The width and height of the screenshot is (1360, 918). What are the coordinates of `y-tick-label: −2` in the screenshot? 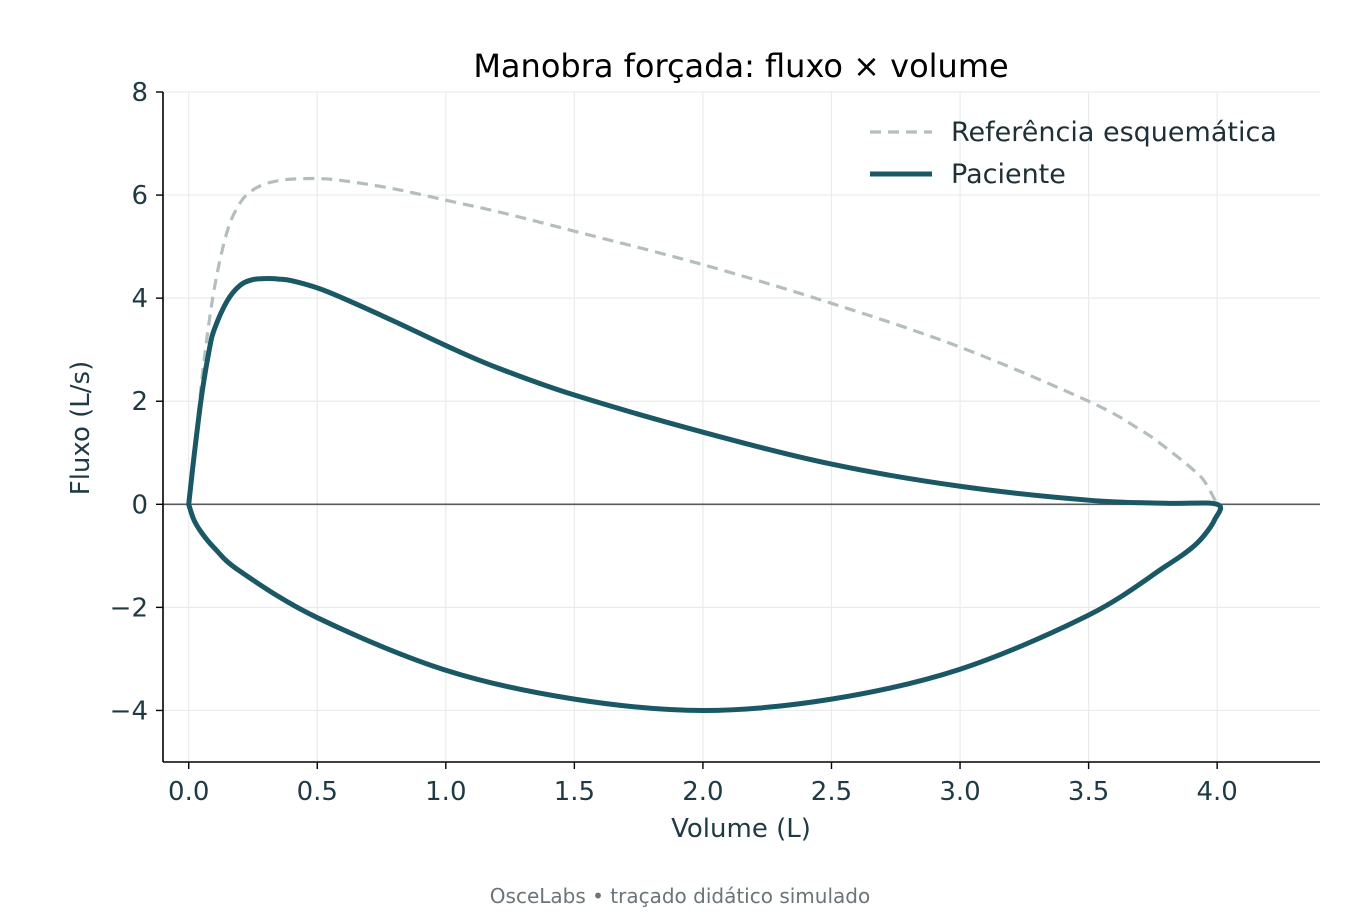 It's located at (129, 608).